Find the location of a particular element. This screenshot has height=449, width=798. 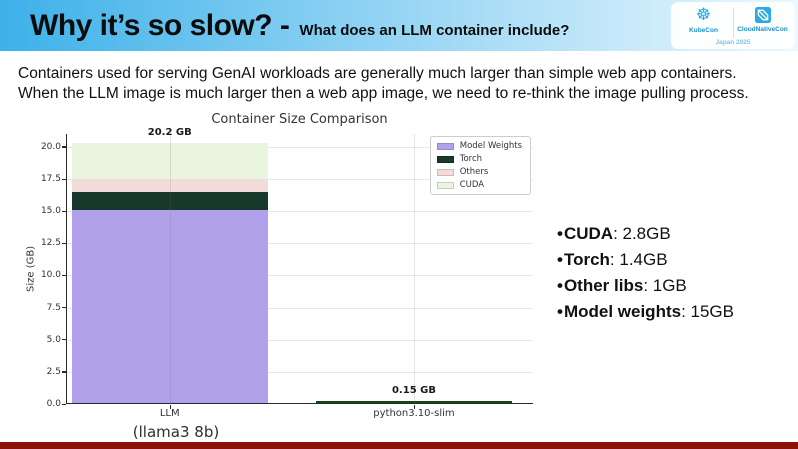

spec-bullet-torch: •Torch: 1.4GB is located at coordinates (612, 259).